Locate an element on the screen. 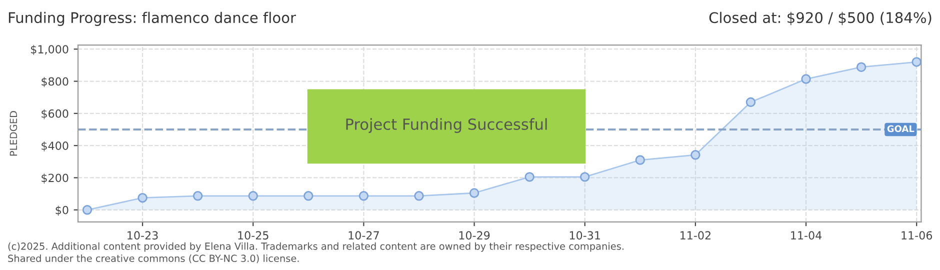 This screenshot has height=270, width=940. y-tick-label: $0 is located at coordinates (62, 211).